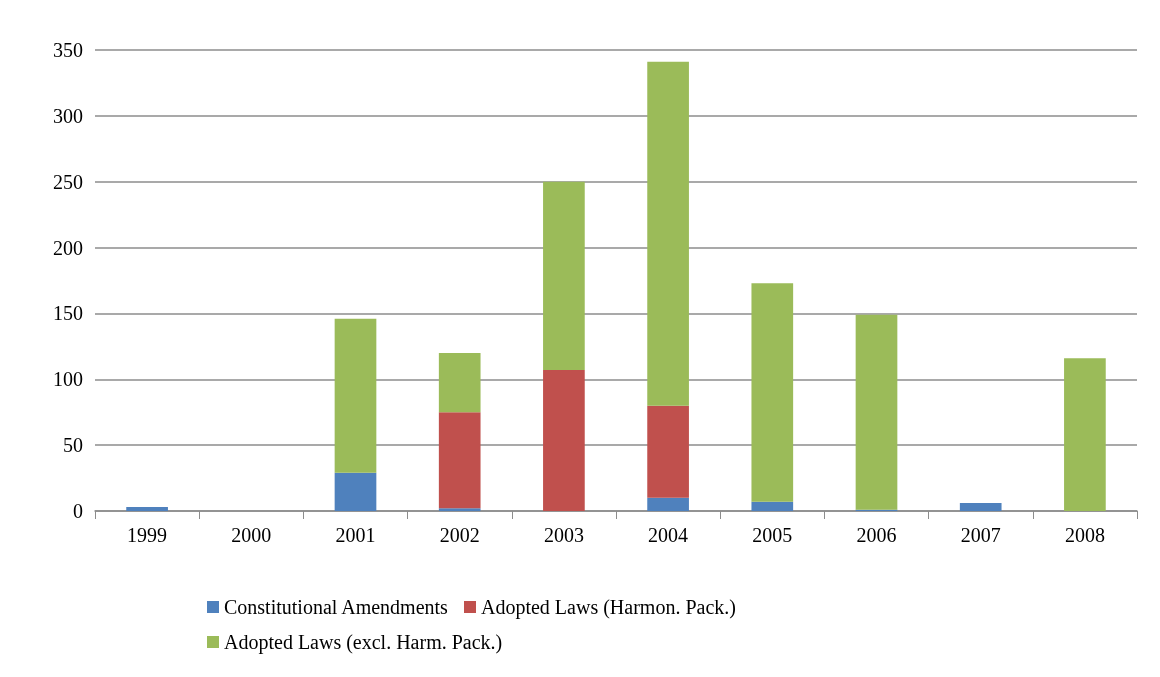 This screenshot has height=677, width=1160. What do you see at coordinates (147, 535) in the screenshot?
I see `x-tick-label: 1999` at bounding box center [147, 535].